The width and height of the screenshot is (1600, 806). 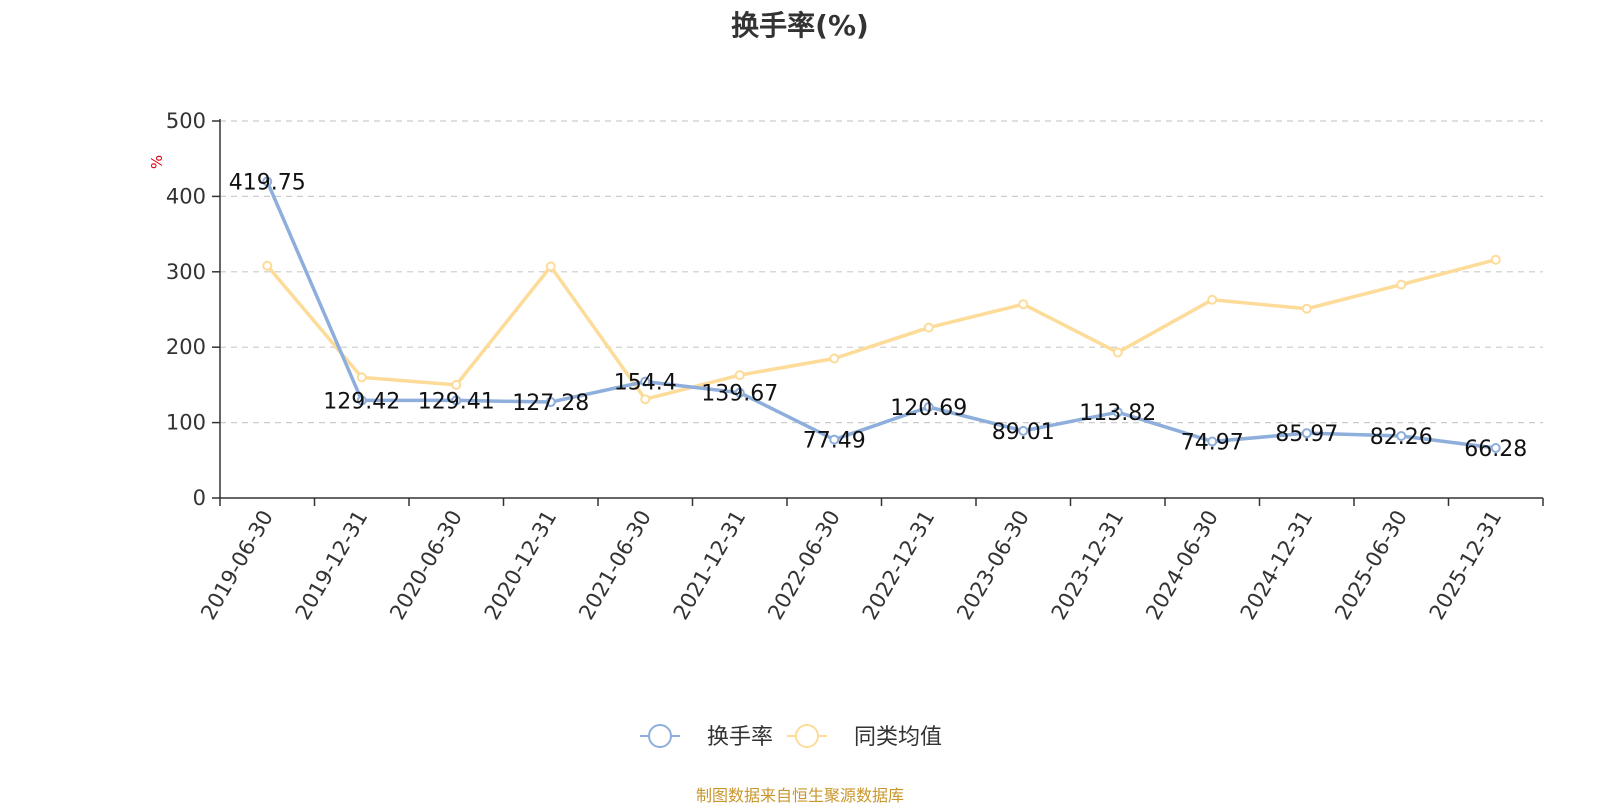 What do you see at coordinates (799, 795) in the screenshot?
I see `data-source-note: 制图数据来自恒生聚源数据库` at bounding box center [799, 795].